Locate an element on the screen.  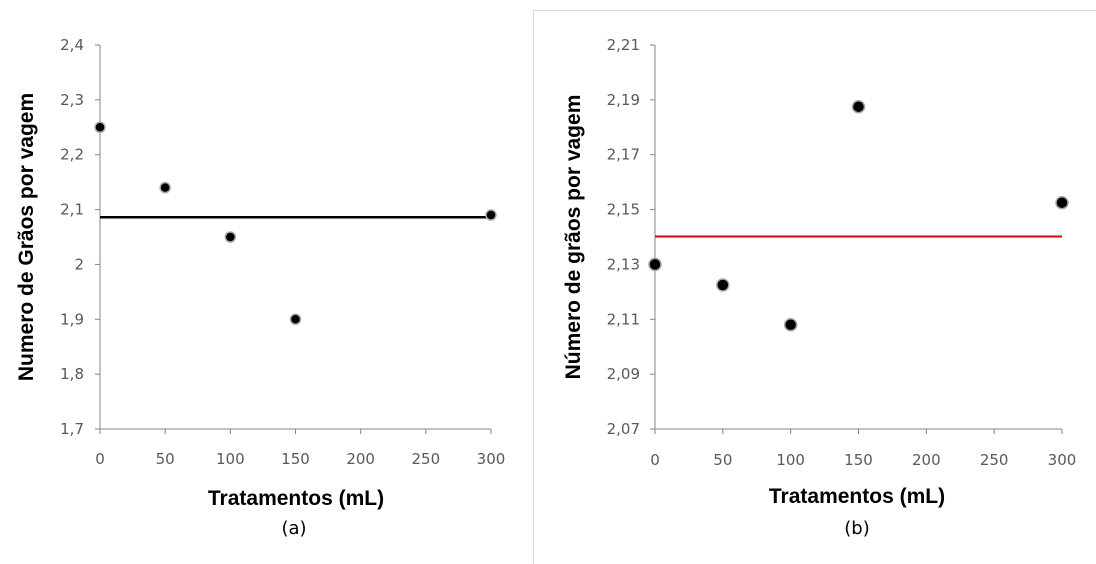
x-tick-label-a: 300 is located at coordinates (491, 459).